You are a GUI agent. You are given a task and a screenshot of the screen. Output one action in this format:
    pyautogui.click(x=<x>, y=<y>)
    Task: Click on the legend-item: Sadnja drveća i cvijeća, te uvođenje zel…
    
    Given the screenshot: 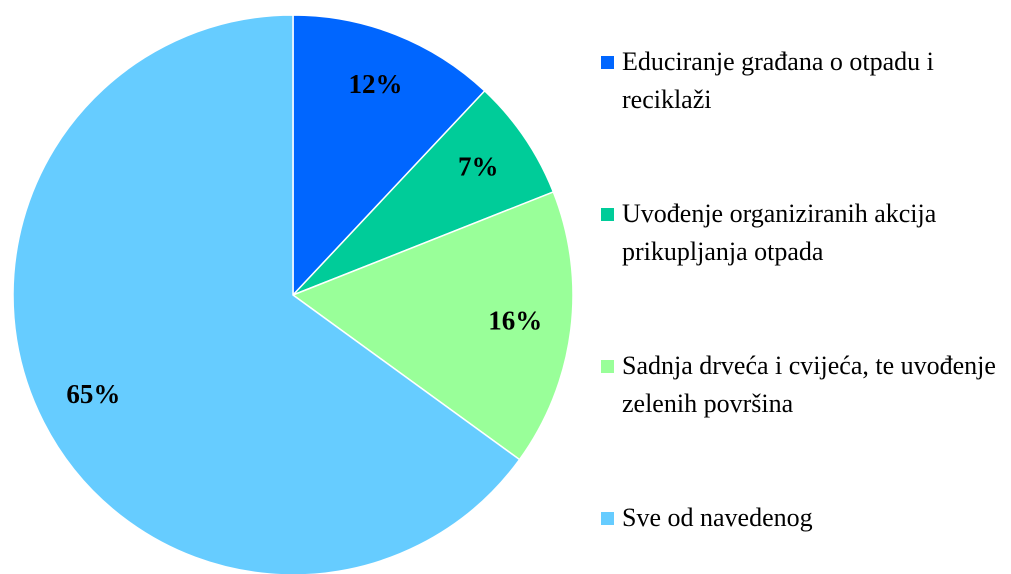 What is the action you would take?
    pyautogui.click(x=801, y=385)
    